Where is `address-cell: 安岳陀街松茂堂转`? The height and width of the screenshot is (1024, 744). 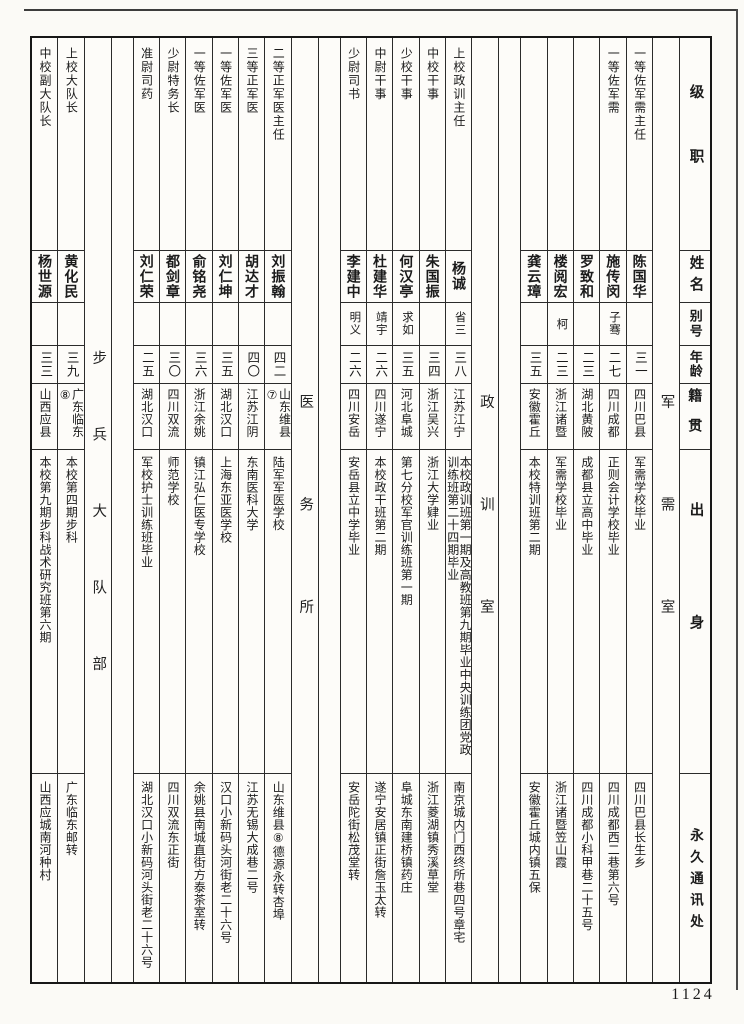
address-cell: 安岳陀街松茂堂转 is located at coordinates (353, 878).